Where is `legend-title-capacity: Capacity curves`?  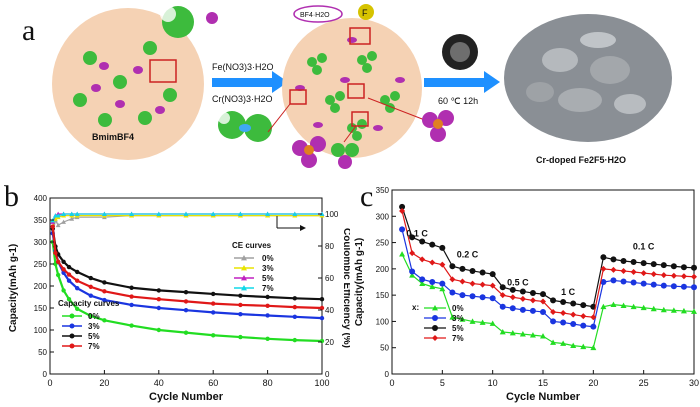 legend-title-capacity: Capacity curves is located at coordinates (89, 303).